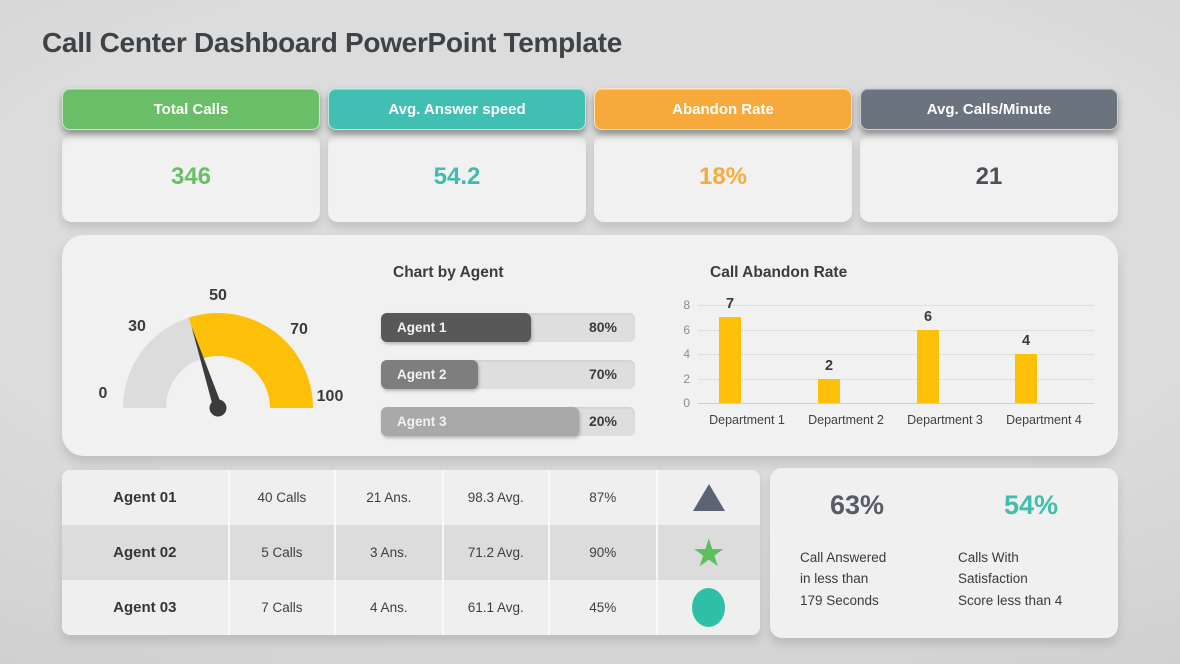 The height and width of the screenshot is (664, 1180). I want to click on answered-cell: 3 Ans., so click(390, 552).